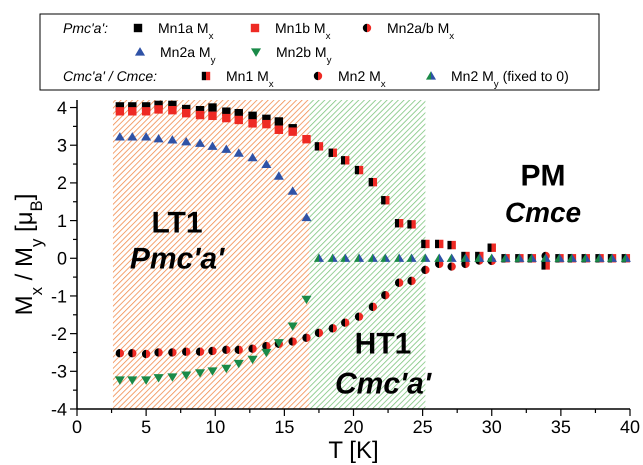 Image resolution: width=643 pixels, height=465 pixels. Describe the element at coordinates (362, 79) in the screenshot. I see `legend-label: Mn2 M$_{x}$` at that location.